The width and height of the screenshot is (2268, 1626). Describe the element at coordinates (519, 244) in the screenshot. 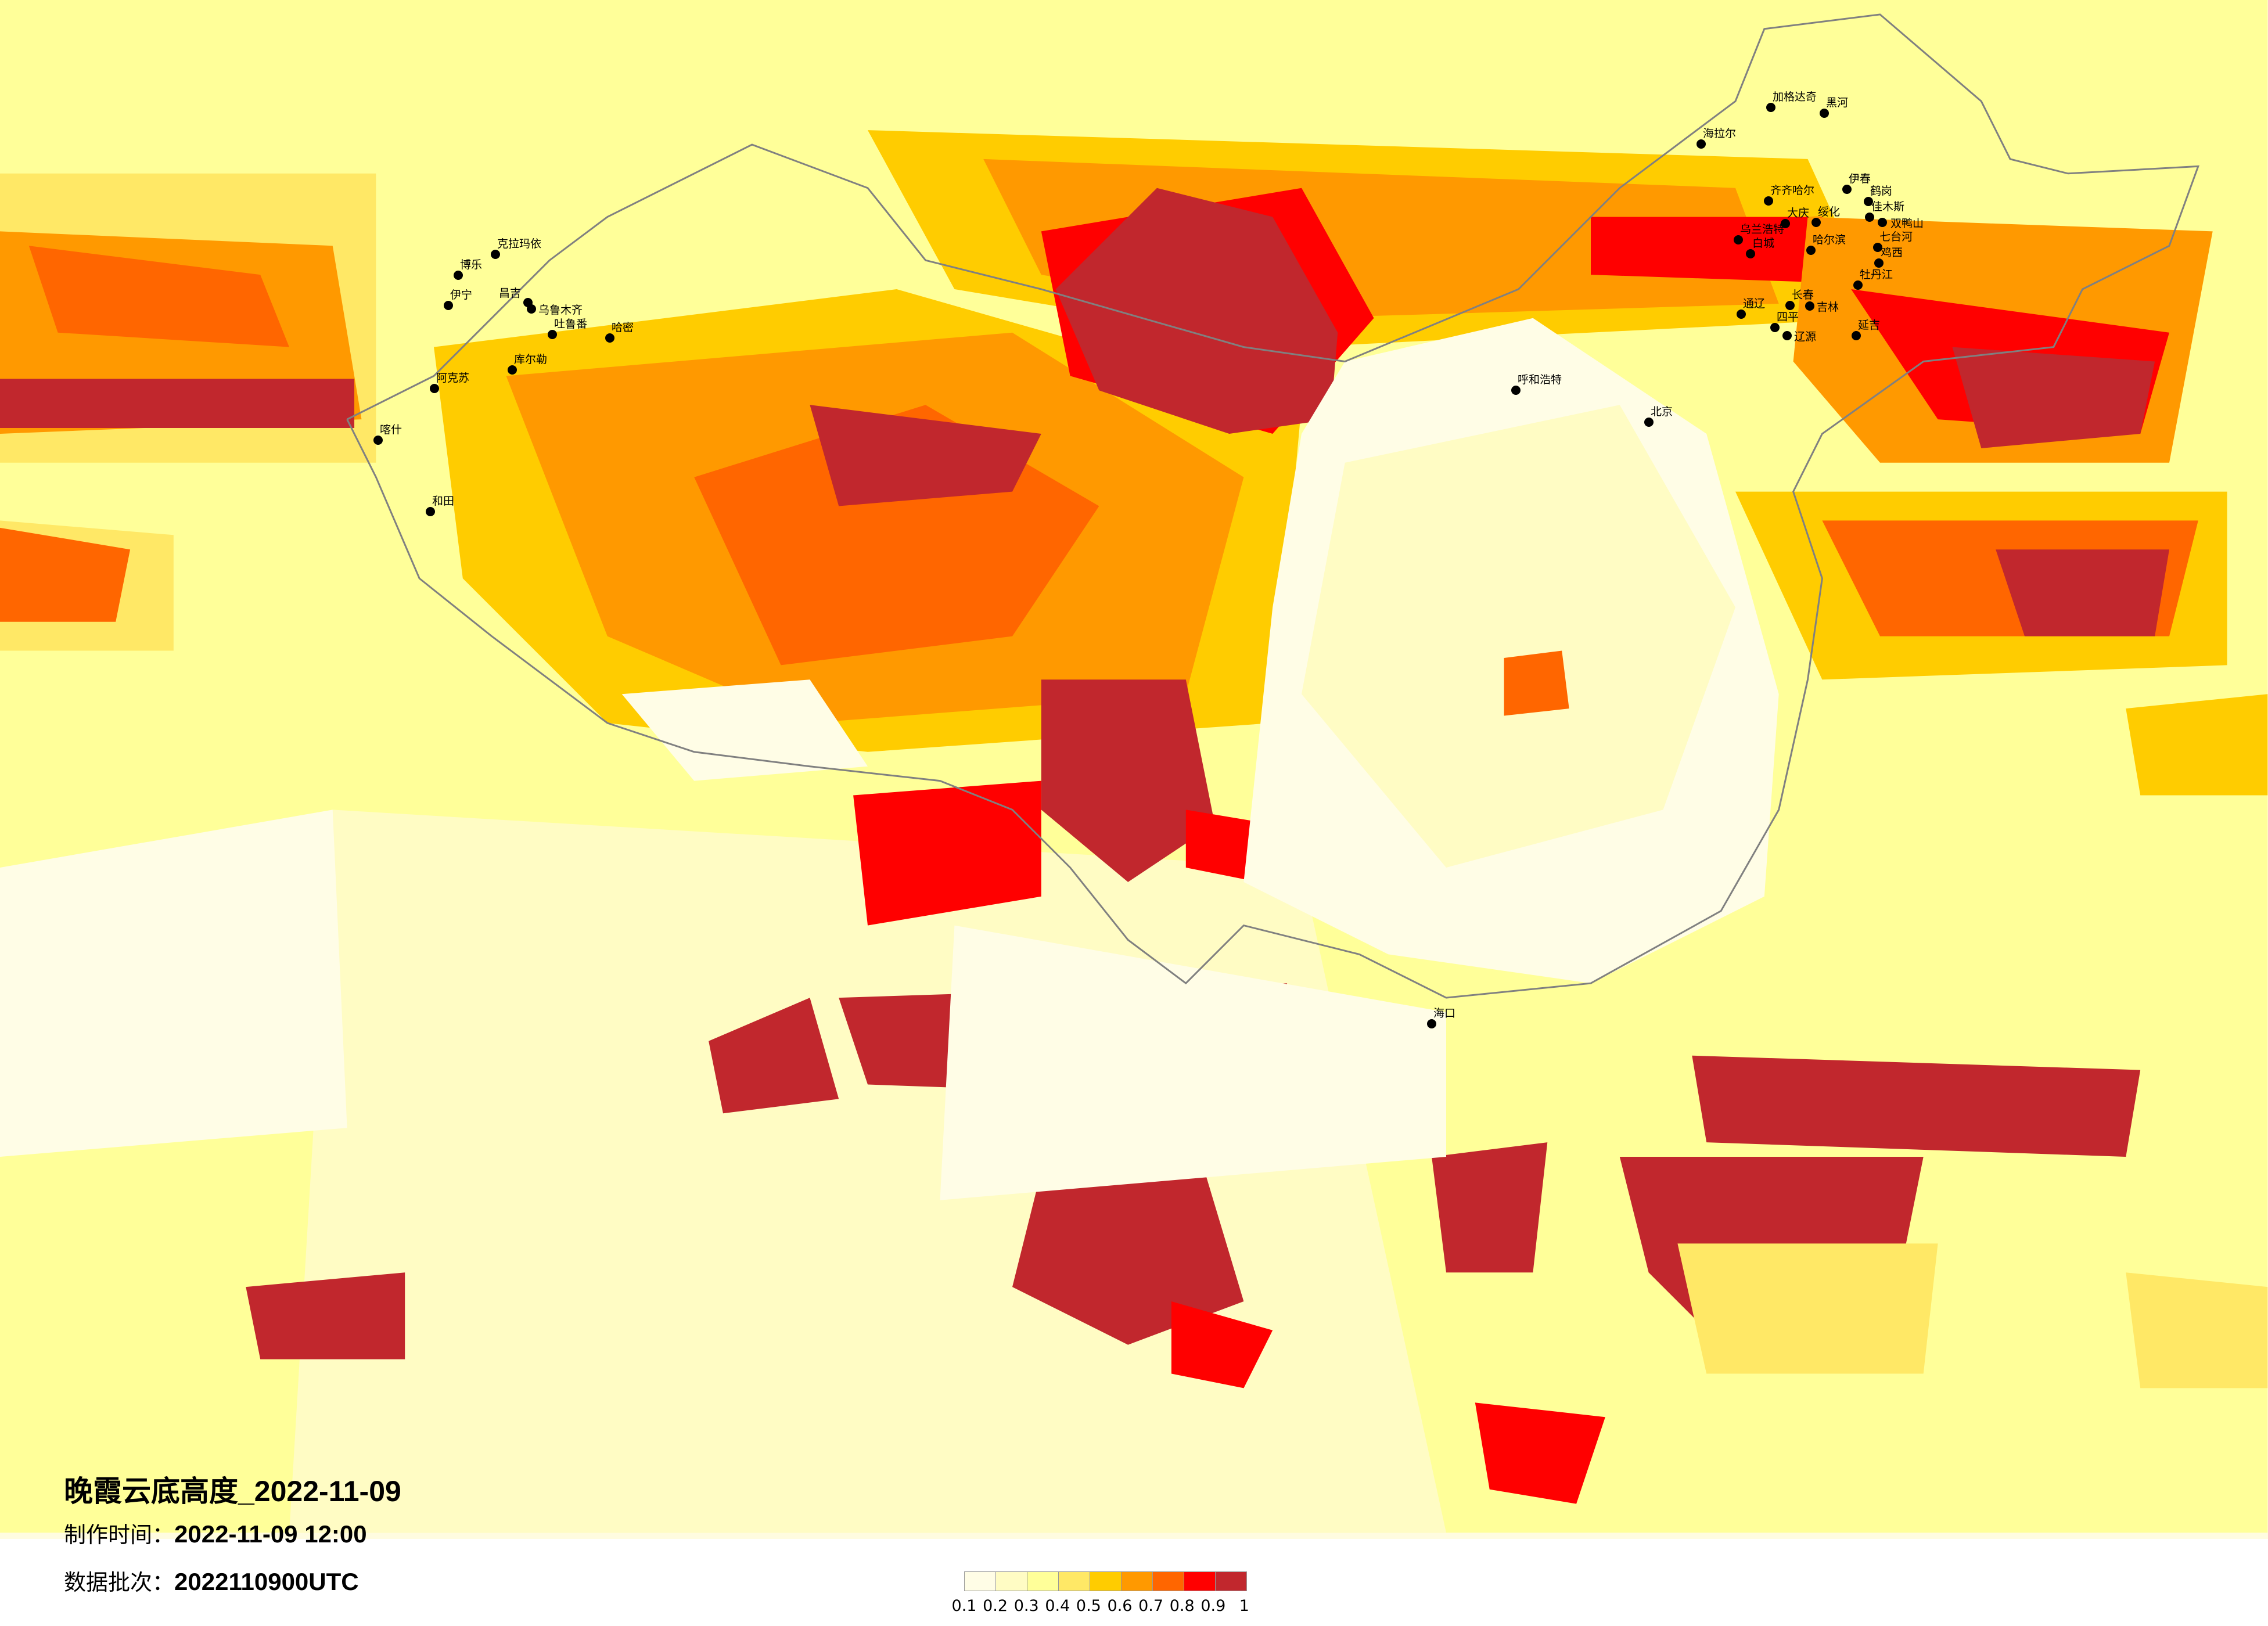

I see `city-label: 克拉玛依` at that location.